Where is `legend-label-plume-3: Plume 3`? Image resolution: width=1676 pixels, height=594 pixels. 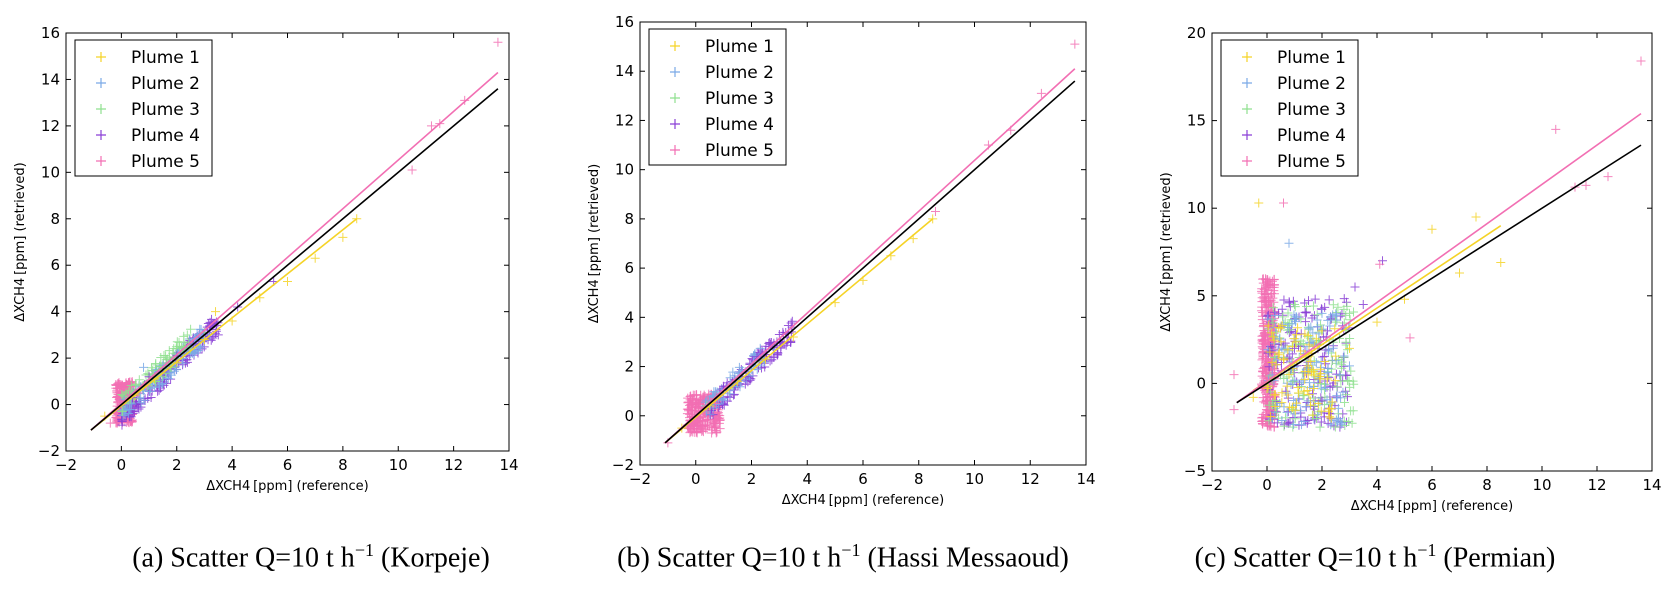 legend-label-plume-3: Plume 3 is located at coordinates (1311, 110).